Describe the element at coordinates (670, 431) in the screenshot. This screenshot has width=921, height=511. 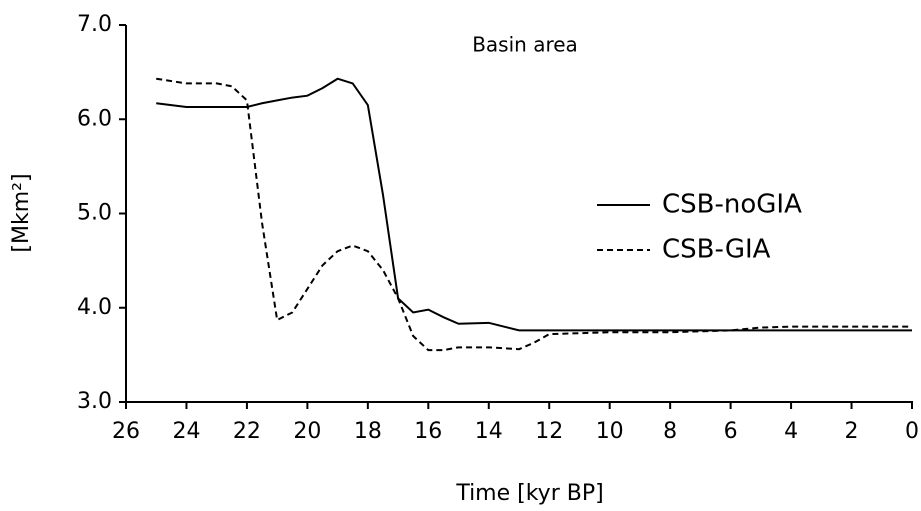
I see `x-tick-label: 8` at that location.